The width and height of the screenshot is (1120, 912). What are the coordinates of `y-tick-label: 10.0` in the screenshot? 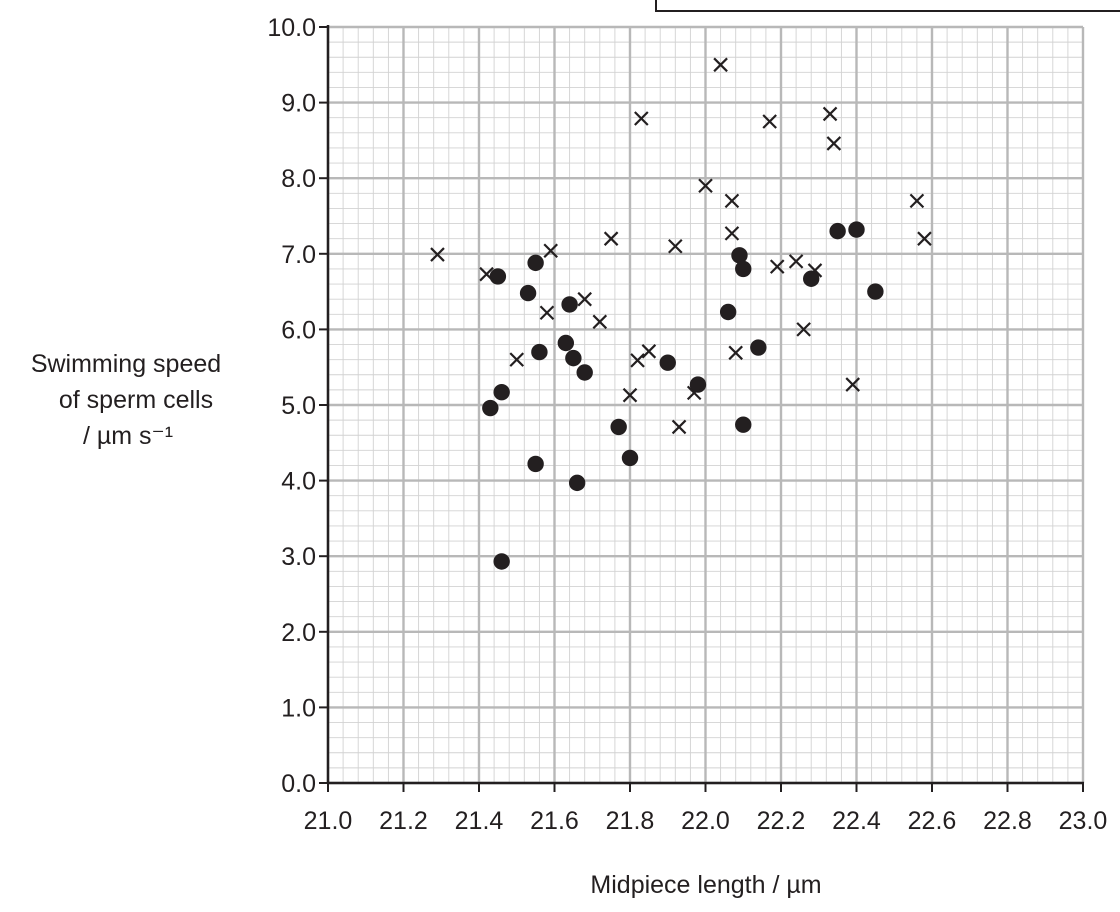 It's located at (291, 28).